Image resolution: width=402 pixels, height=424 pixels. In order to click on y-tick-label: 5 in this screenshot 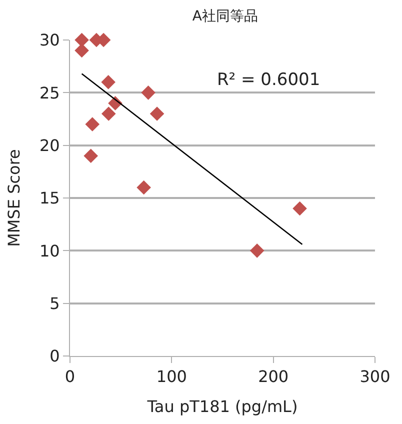, I will do `click(55, 303)`.